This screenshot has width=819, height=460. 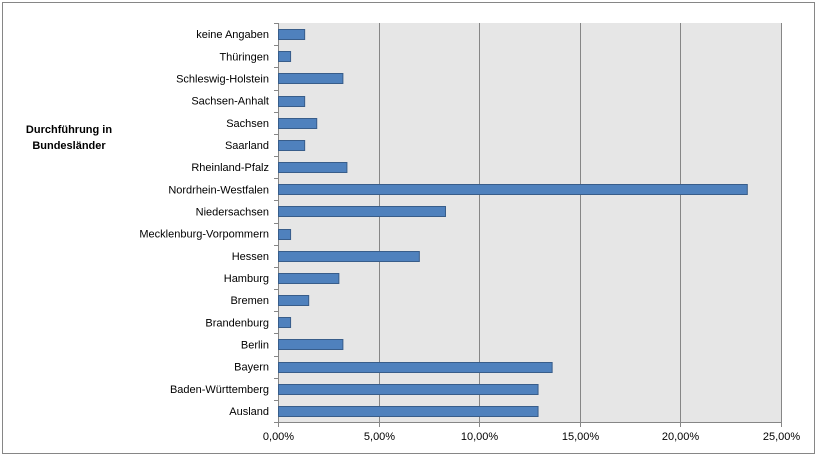 I want to click on bar-nordrhein-westfalen, so click(x=513, y=189).